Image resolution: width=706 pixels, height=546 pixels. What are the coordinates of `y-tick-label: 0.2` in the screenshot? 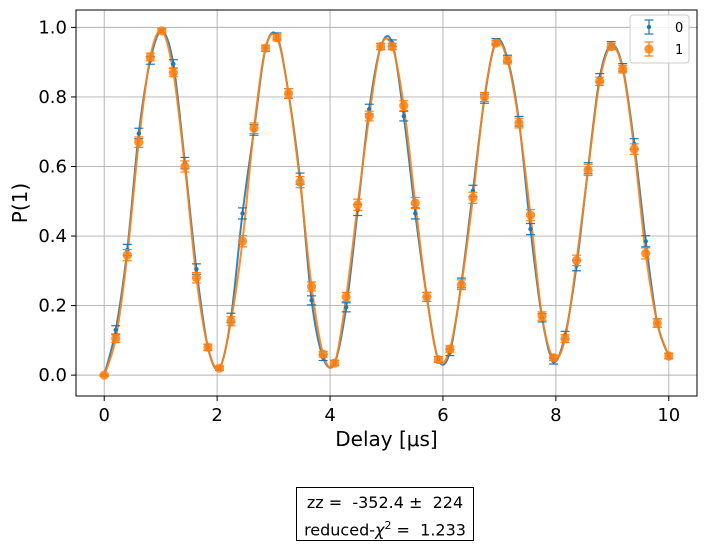 It's located at (52, 306).